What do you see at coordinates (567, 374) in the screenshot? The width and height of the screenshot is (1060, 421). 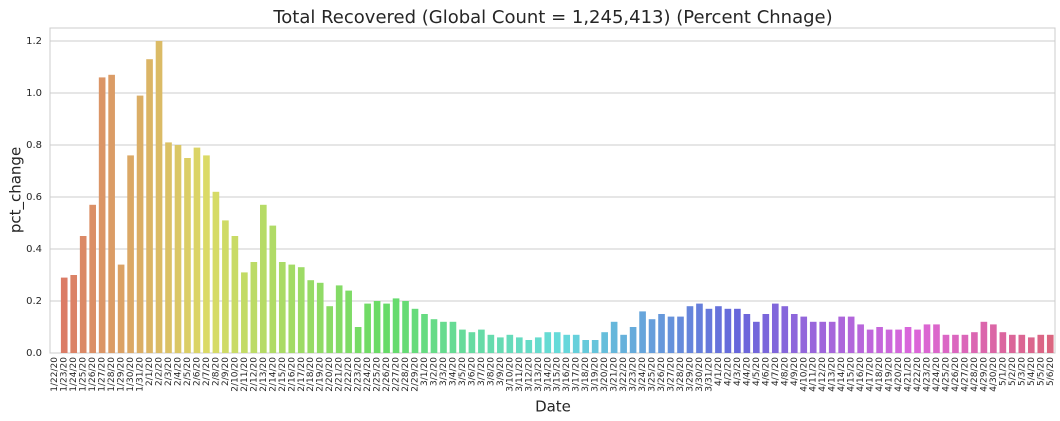 I see `x-tick-label: 3/16/20` at bounding box center [567, 374].